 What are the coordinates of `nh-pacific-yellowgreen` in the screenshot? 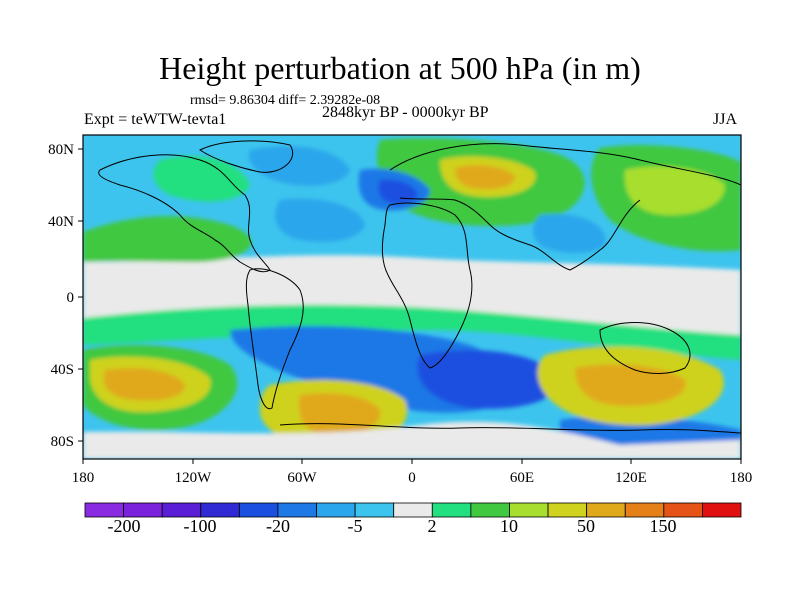 It's located at (674, 190).